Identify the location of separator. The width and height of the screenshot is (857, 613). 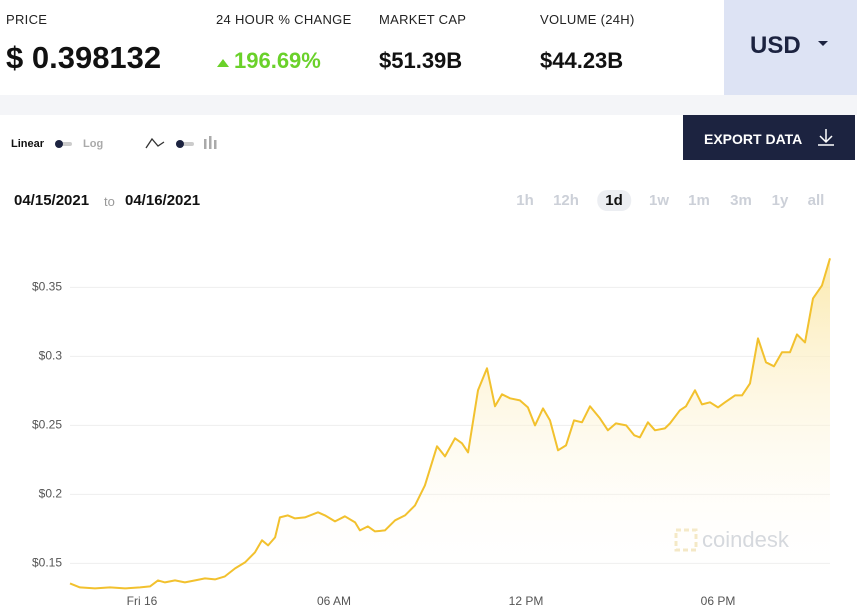
(428, 105).